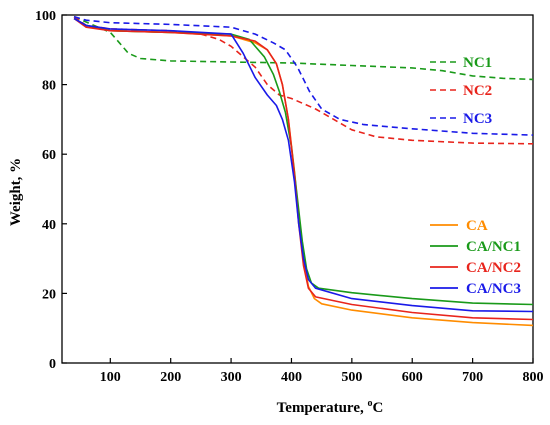 This screenshot has height=425, width=550. Describe the element at coordinates (231, 377) in the screenshot. I see `x-tick-label: 300` at that location.